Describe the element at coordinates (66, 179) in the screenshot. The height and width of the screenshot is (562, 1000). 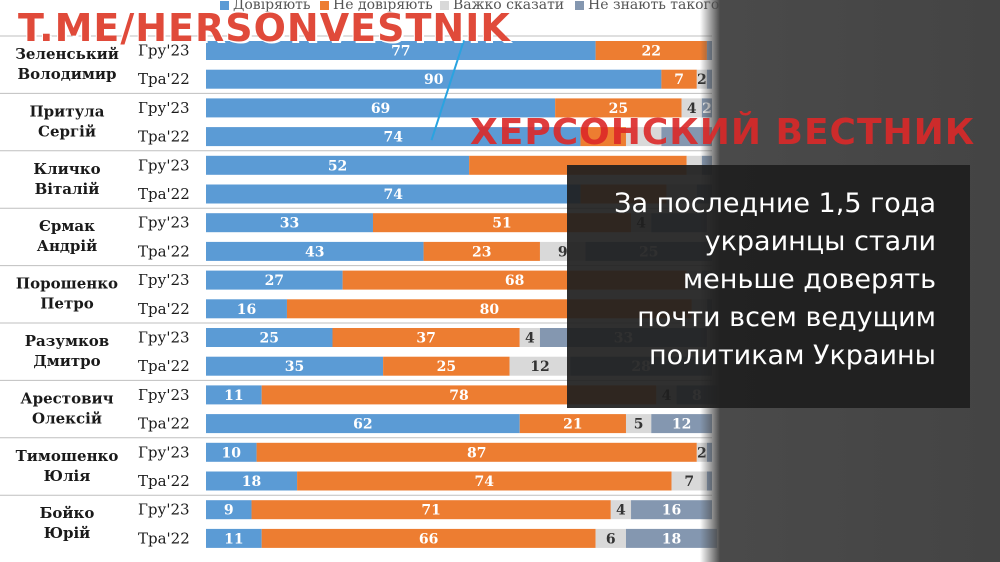
I see `candidate-name: Кличко Віталій` at that location.